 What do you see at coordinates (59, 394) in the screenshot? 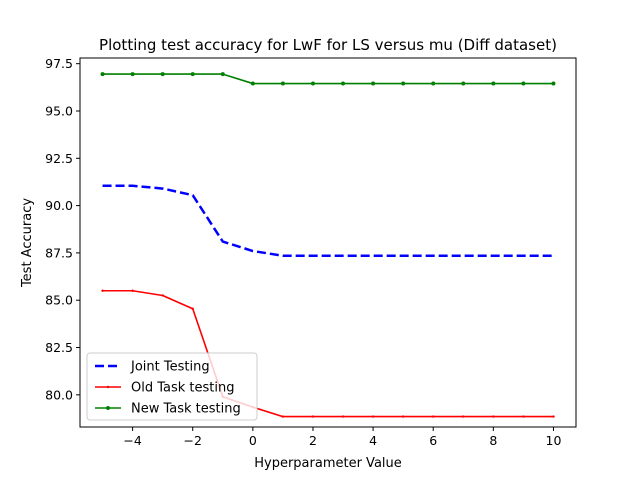
I see `y-tick-label: 80.0` at bounding box center [59, 394].